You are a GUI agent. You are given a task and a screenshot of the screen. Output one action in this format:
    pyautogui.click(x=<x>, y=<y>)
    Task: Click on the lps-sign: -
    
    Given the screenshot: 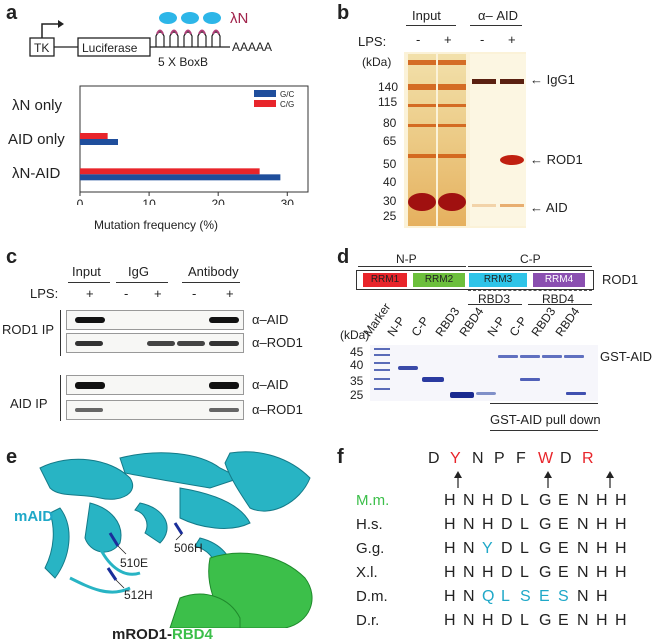 What is the action you would take?
    pyautogui.click(x=194, y=293)
    